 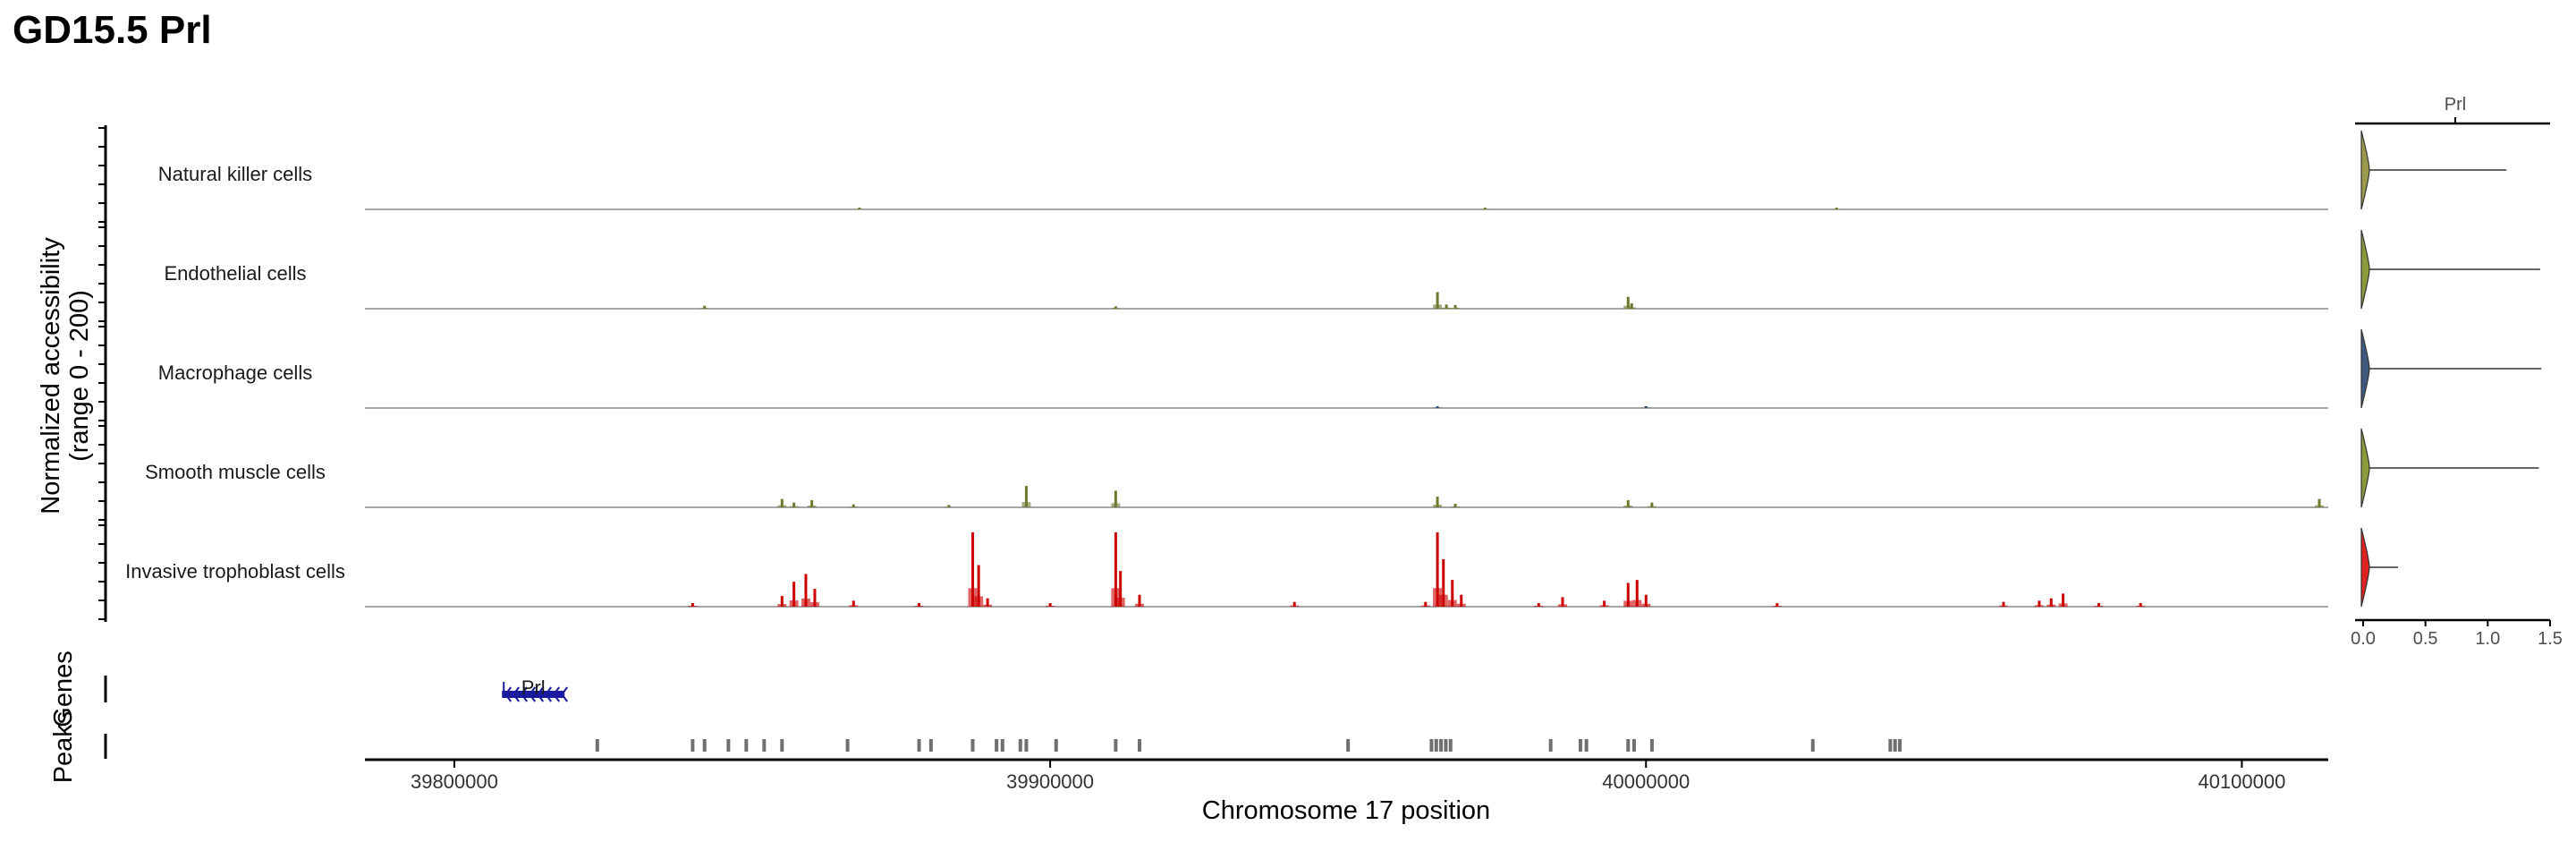 What do you see at coordinates (1346, 810) in the screenshot?
I see `x-axis-label: Chromosome 17 position` at bounding box center [1346, 810].